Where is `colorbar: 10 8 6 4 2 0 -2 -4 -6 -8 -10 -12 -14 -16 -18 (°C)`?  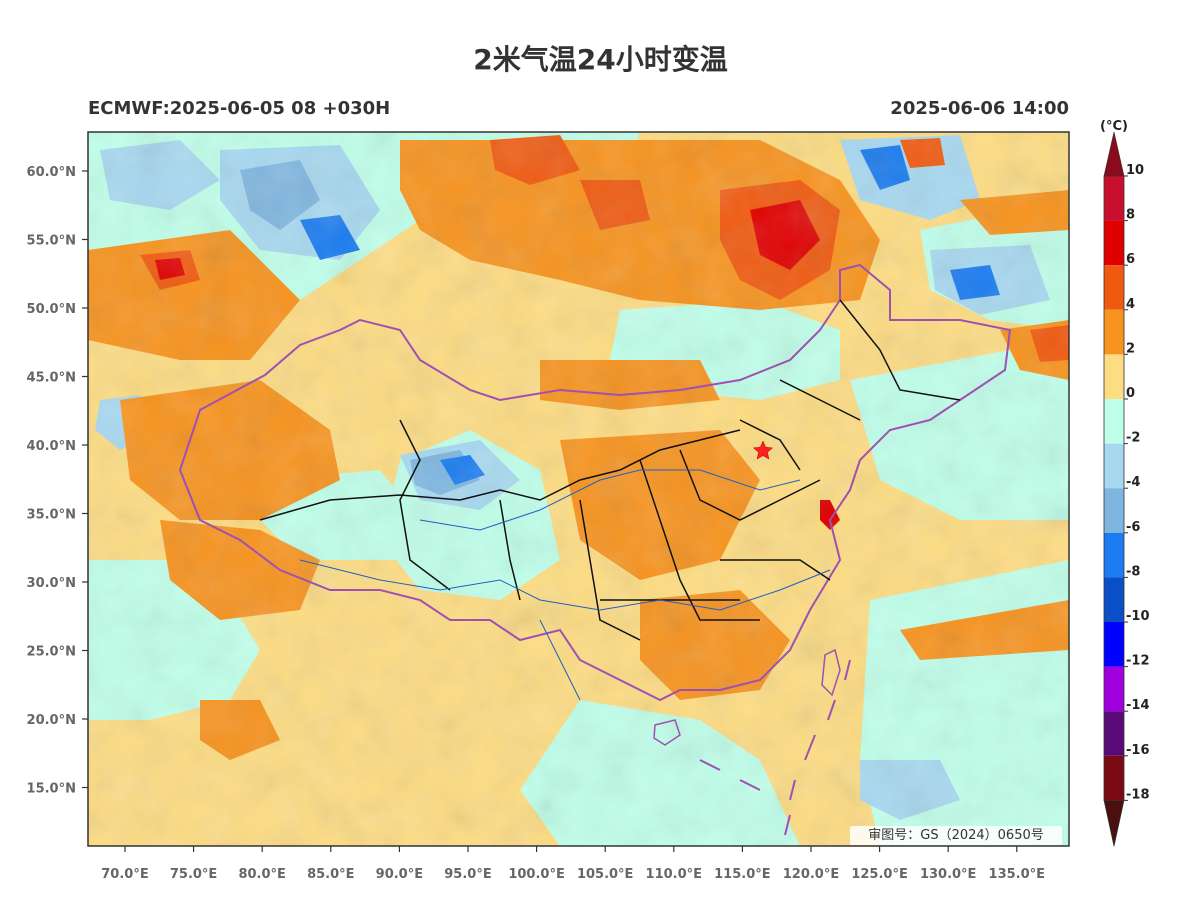 colorbar: 10 8 6 4 2 0 -2 -4 -6 -8 -10 -12 -14 -16 -18 (°C) is located at coordinates (1125, 483).